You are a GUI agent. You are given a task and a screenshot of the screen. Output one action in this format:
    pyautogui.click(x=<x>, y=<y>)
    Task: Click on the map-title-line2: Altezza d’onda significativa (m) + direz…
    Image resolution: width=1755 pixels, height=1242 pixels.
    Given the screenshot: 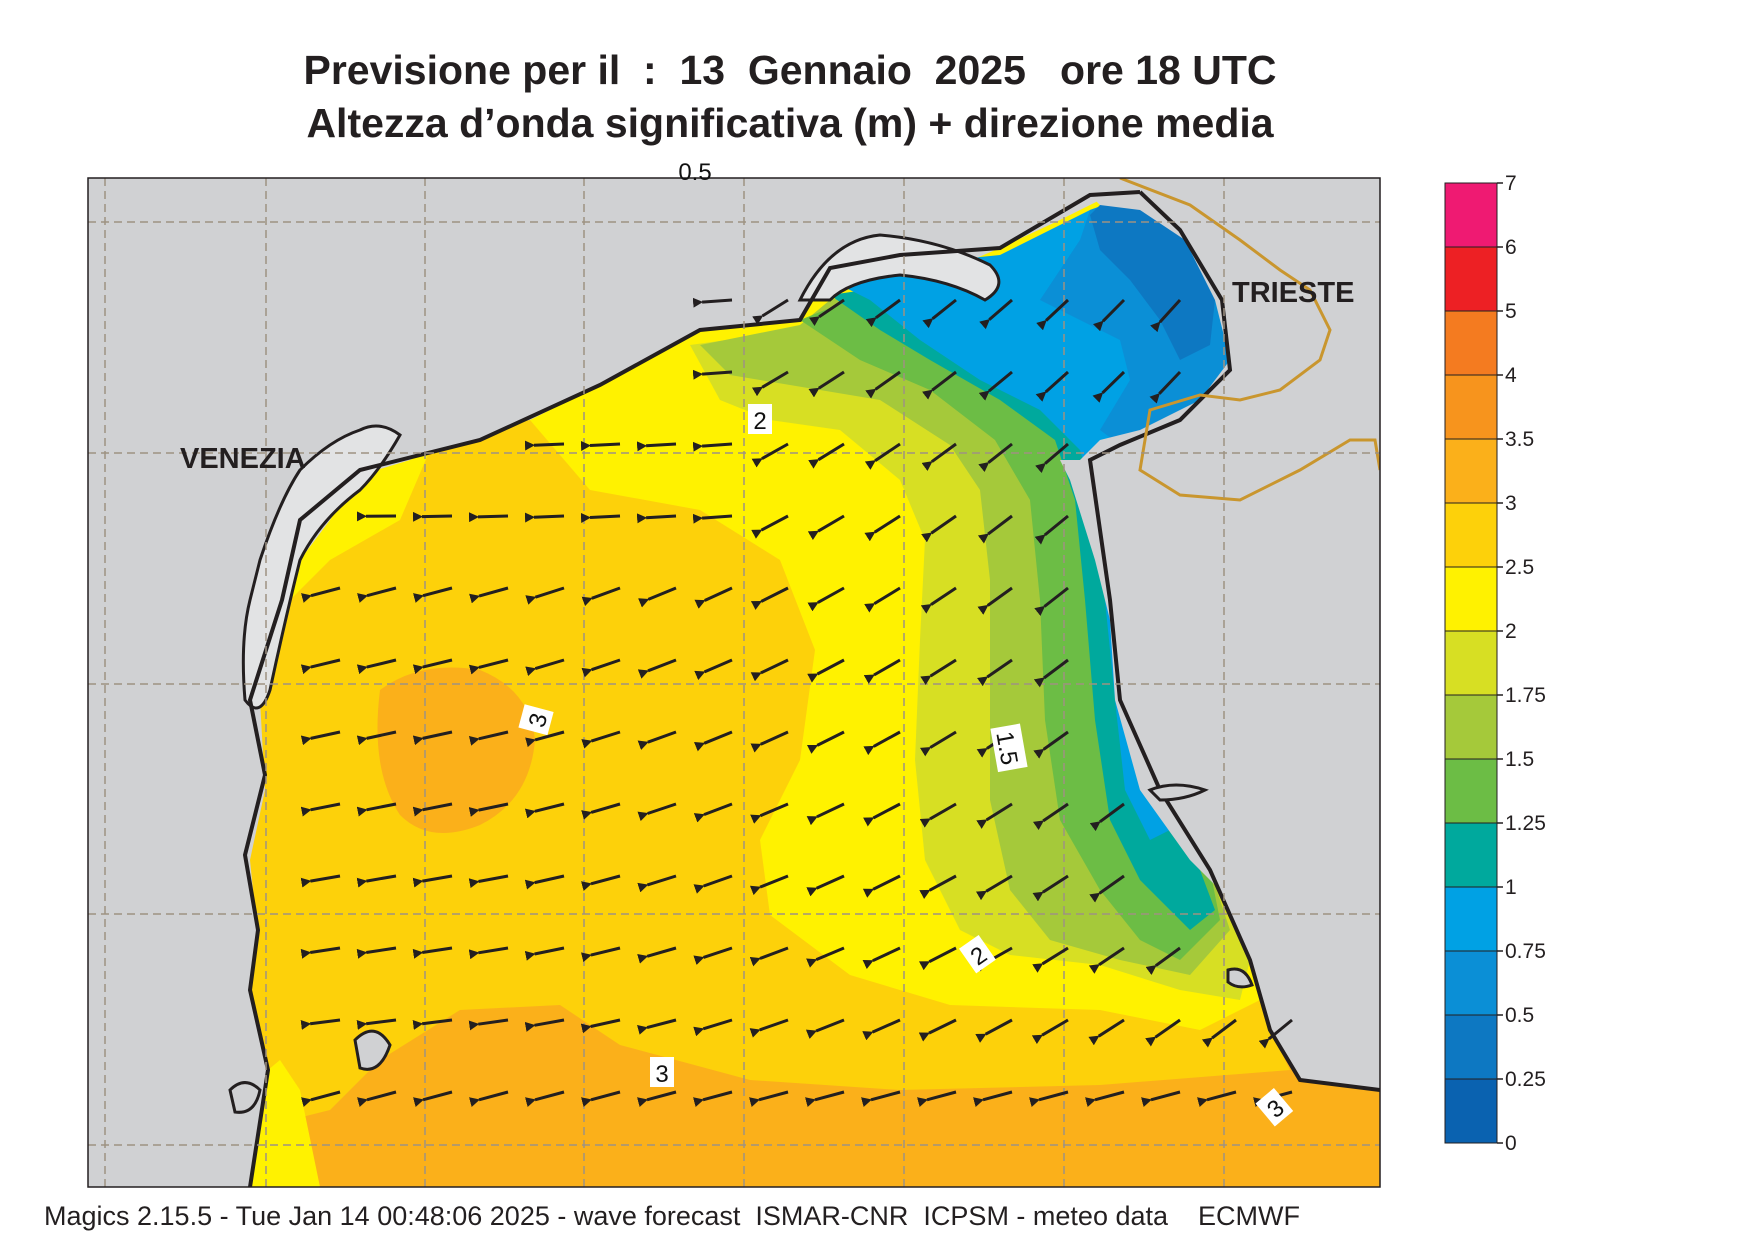 What is the action you would take?
    pyautogui.click(x=790, y=123)
    